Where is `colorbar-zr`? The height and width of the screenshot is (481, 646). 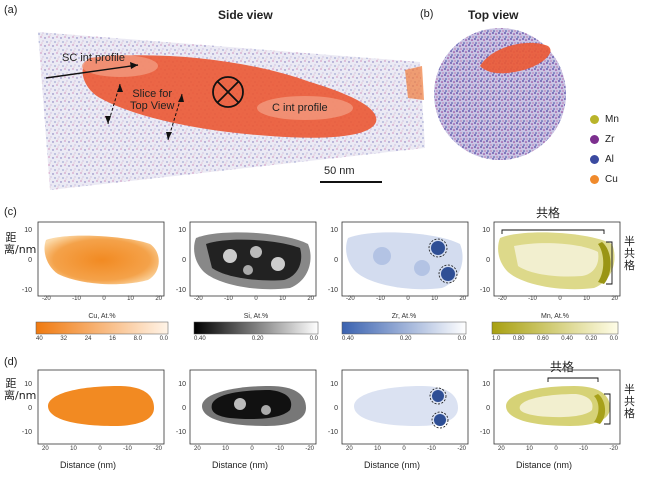 colorbar-zr is located at coordinates (404, 328).